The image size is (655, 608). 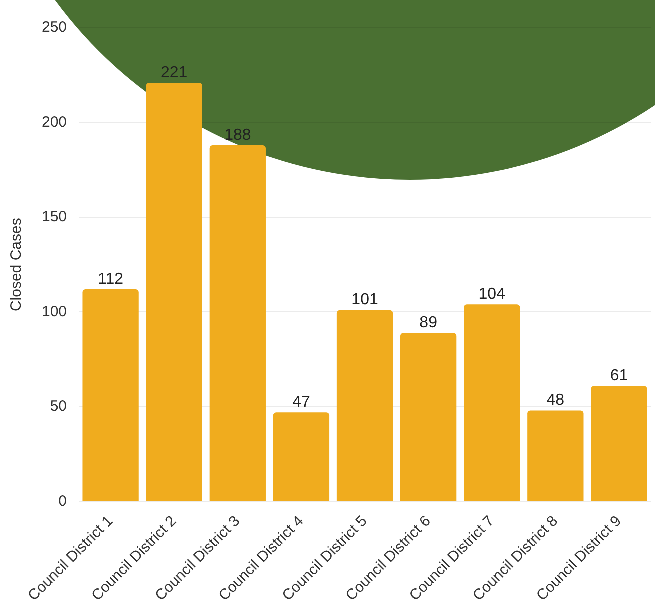 I want to click on data-label: 112, so click(x=111, y=279).